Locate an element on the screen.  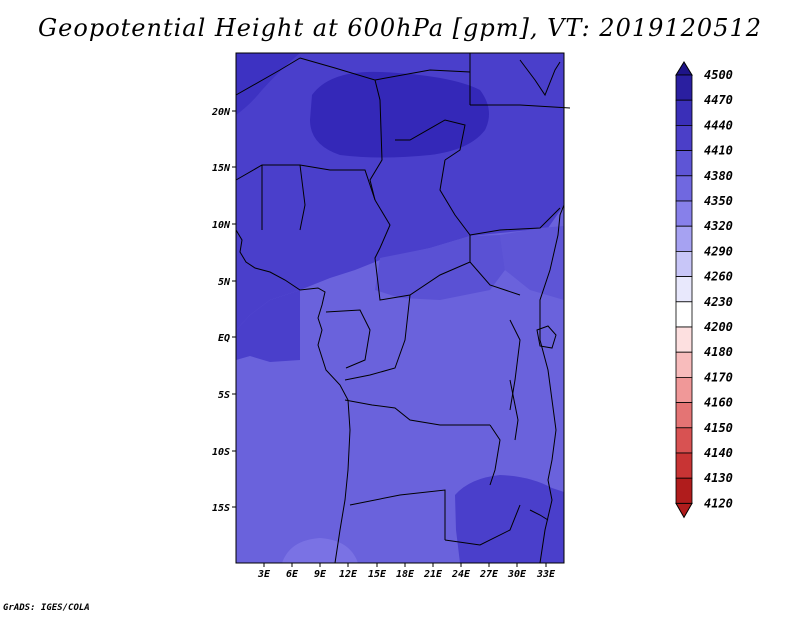
colorbar-label: 4410 is located at coordinates (718, 151).